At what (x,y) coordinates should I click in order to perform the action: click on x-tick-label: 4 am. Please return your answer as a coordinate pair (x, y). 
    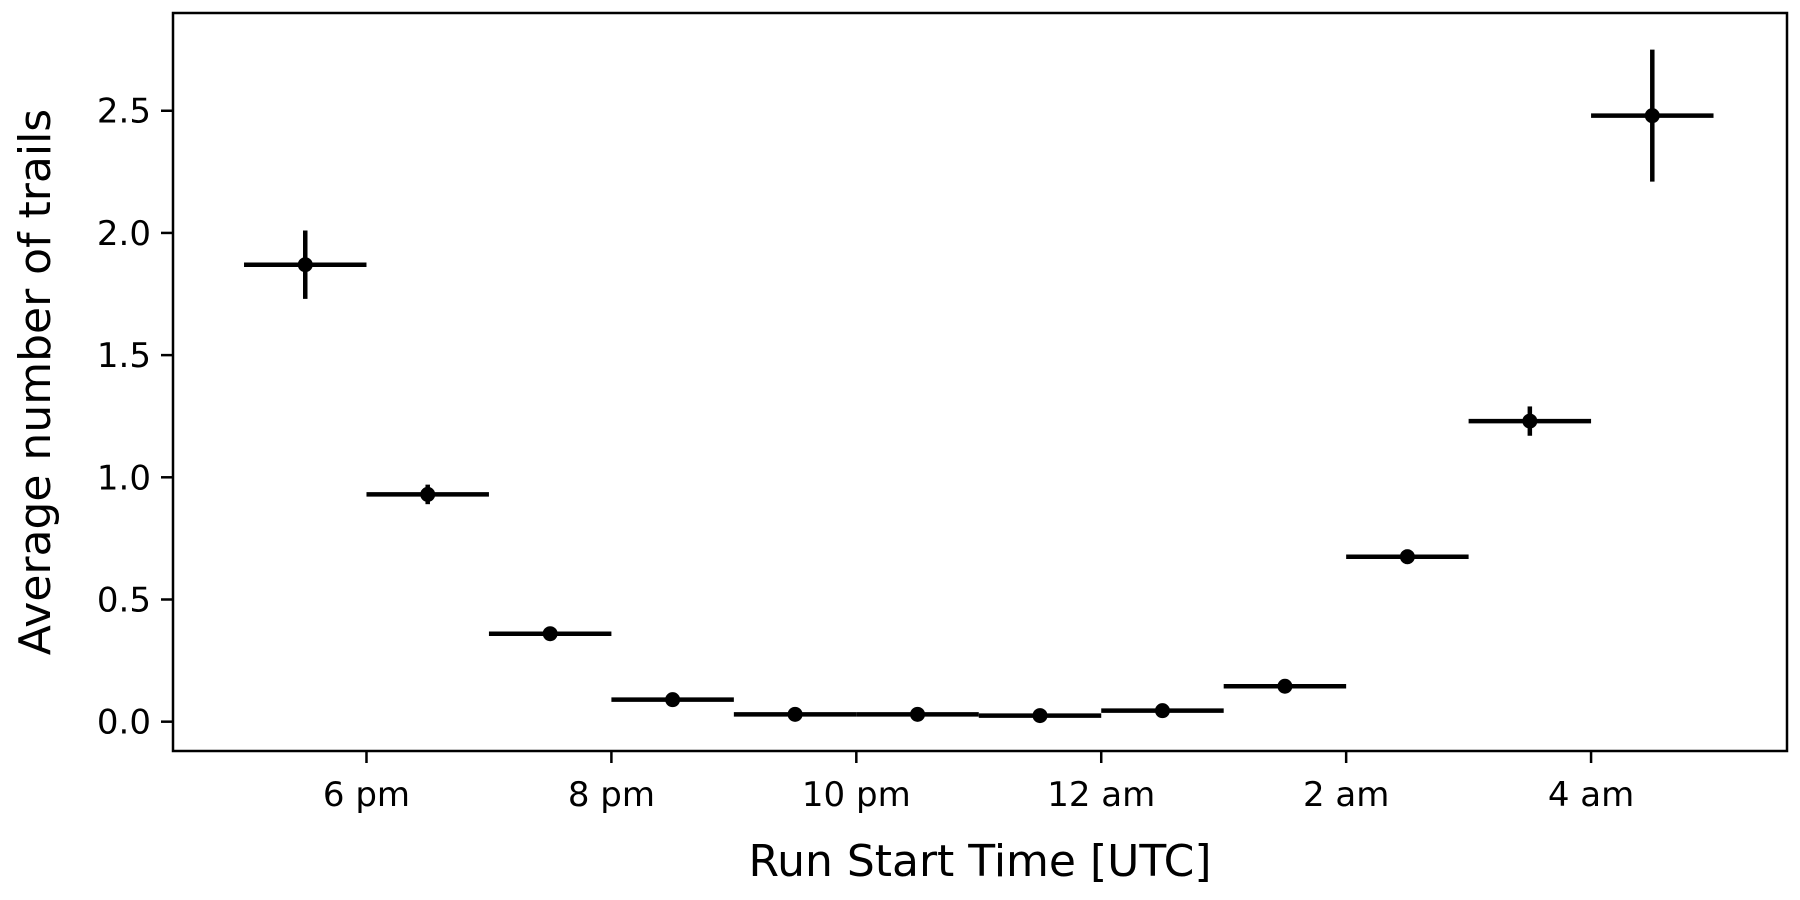
    Looking at the image, I should click on (1591, 795).